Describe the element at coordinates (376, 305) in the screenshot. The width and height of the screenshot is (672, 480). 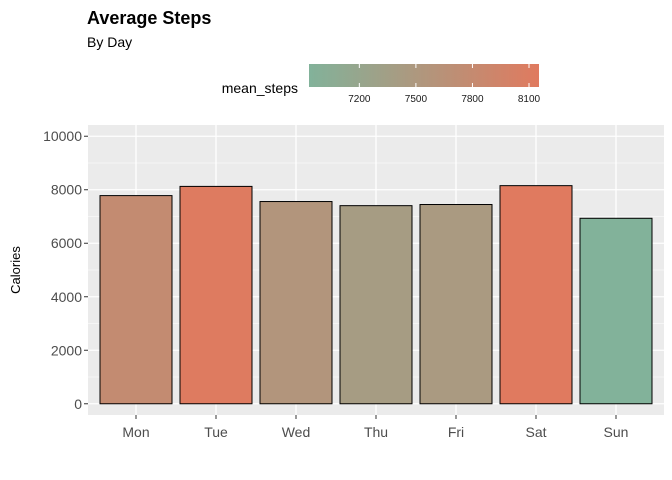
I see `bar-thu` at that location.